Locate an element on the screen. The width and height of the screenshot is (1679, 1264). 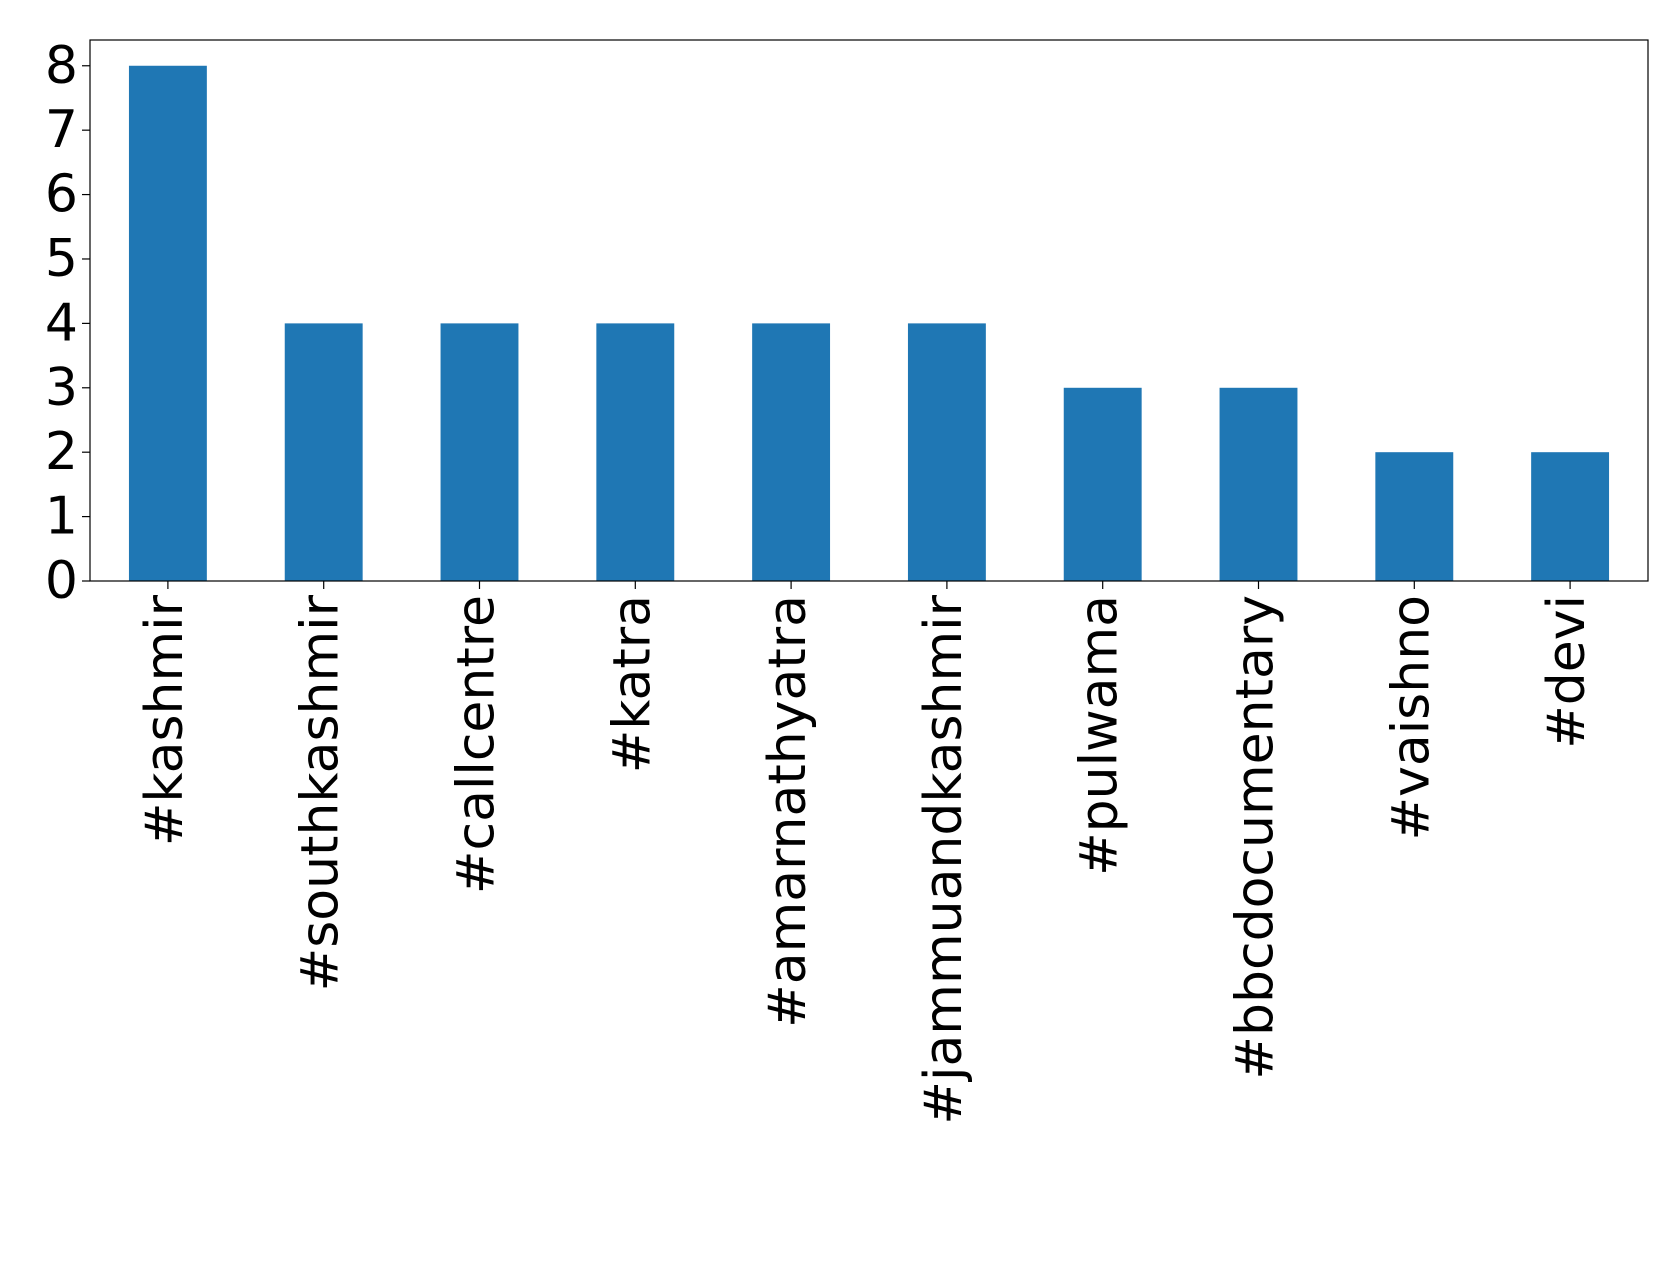
y-tick-label: 0 is located at coordinates (61, 581).